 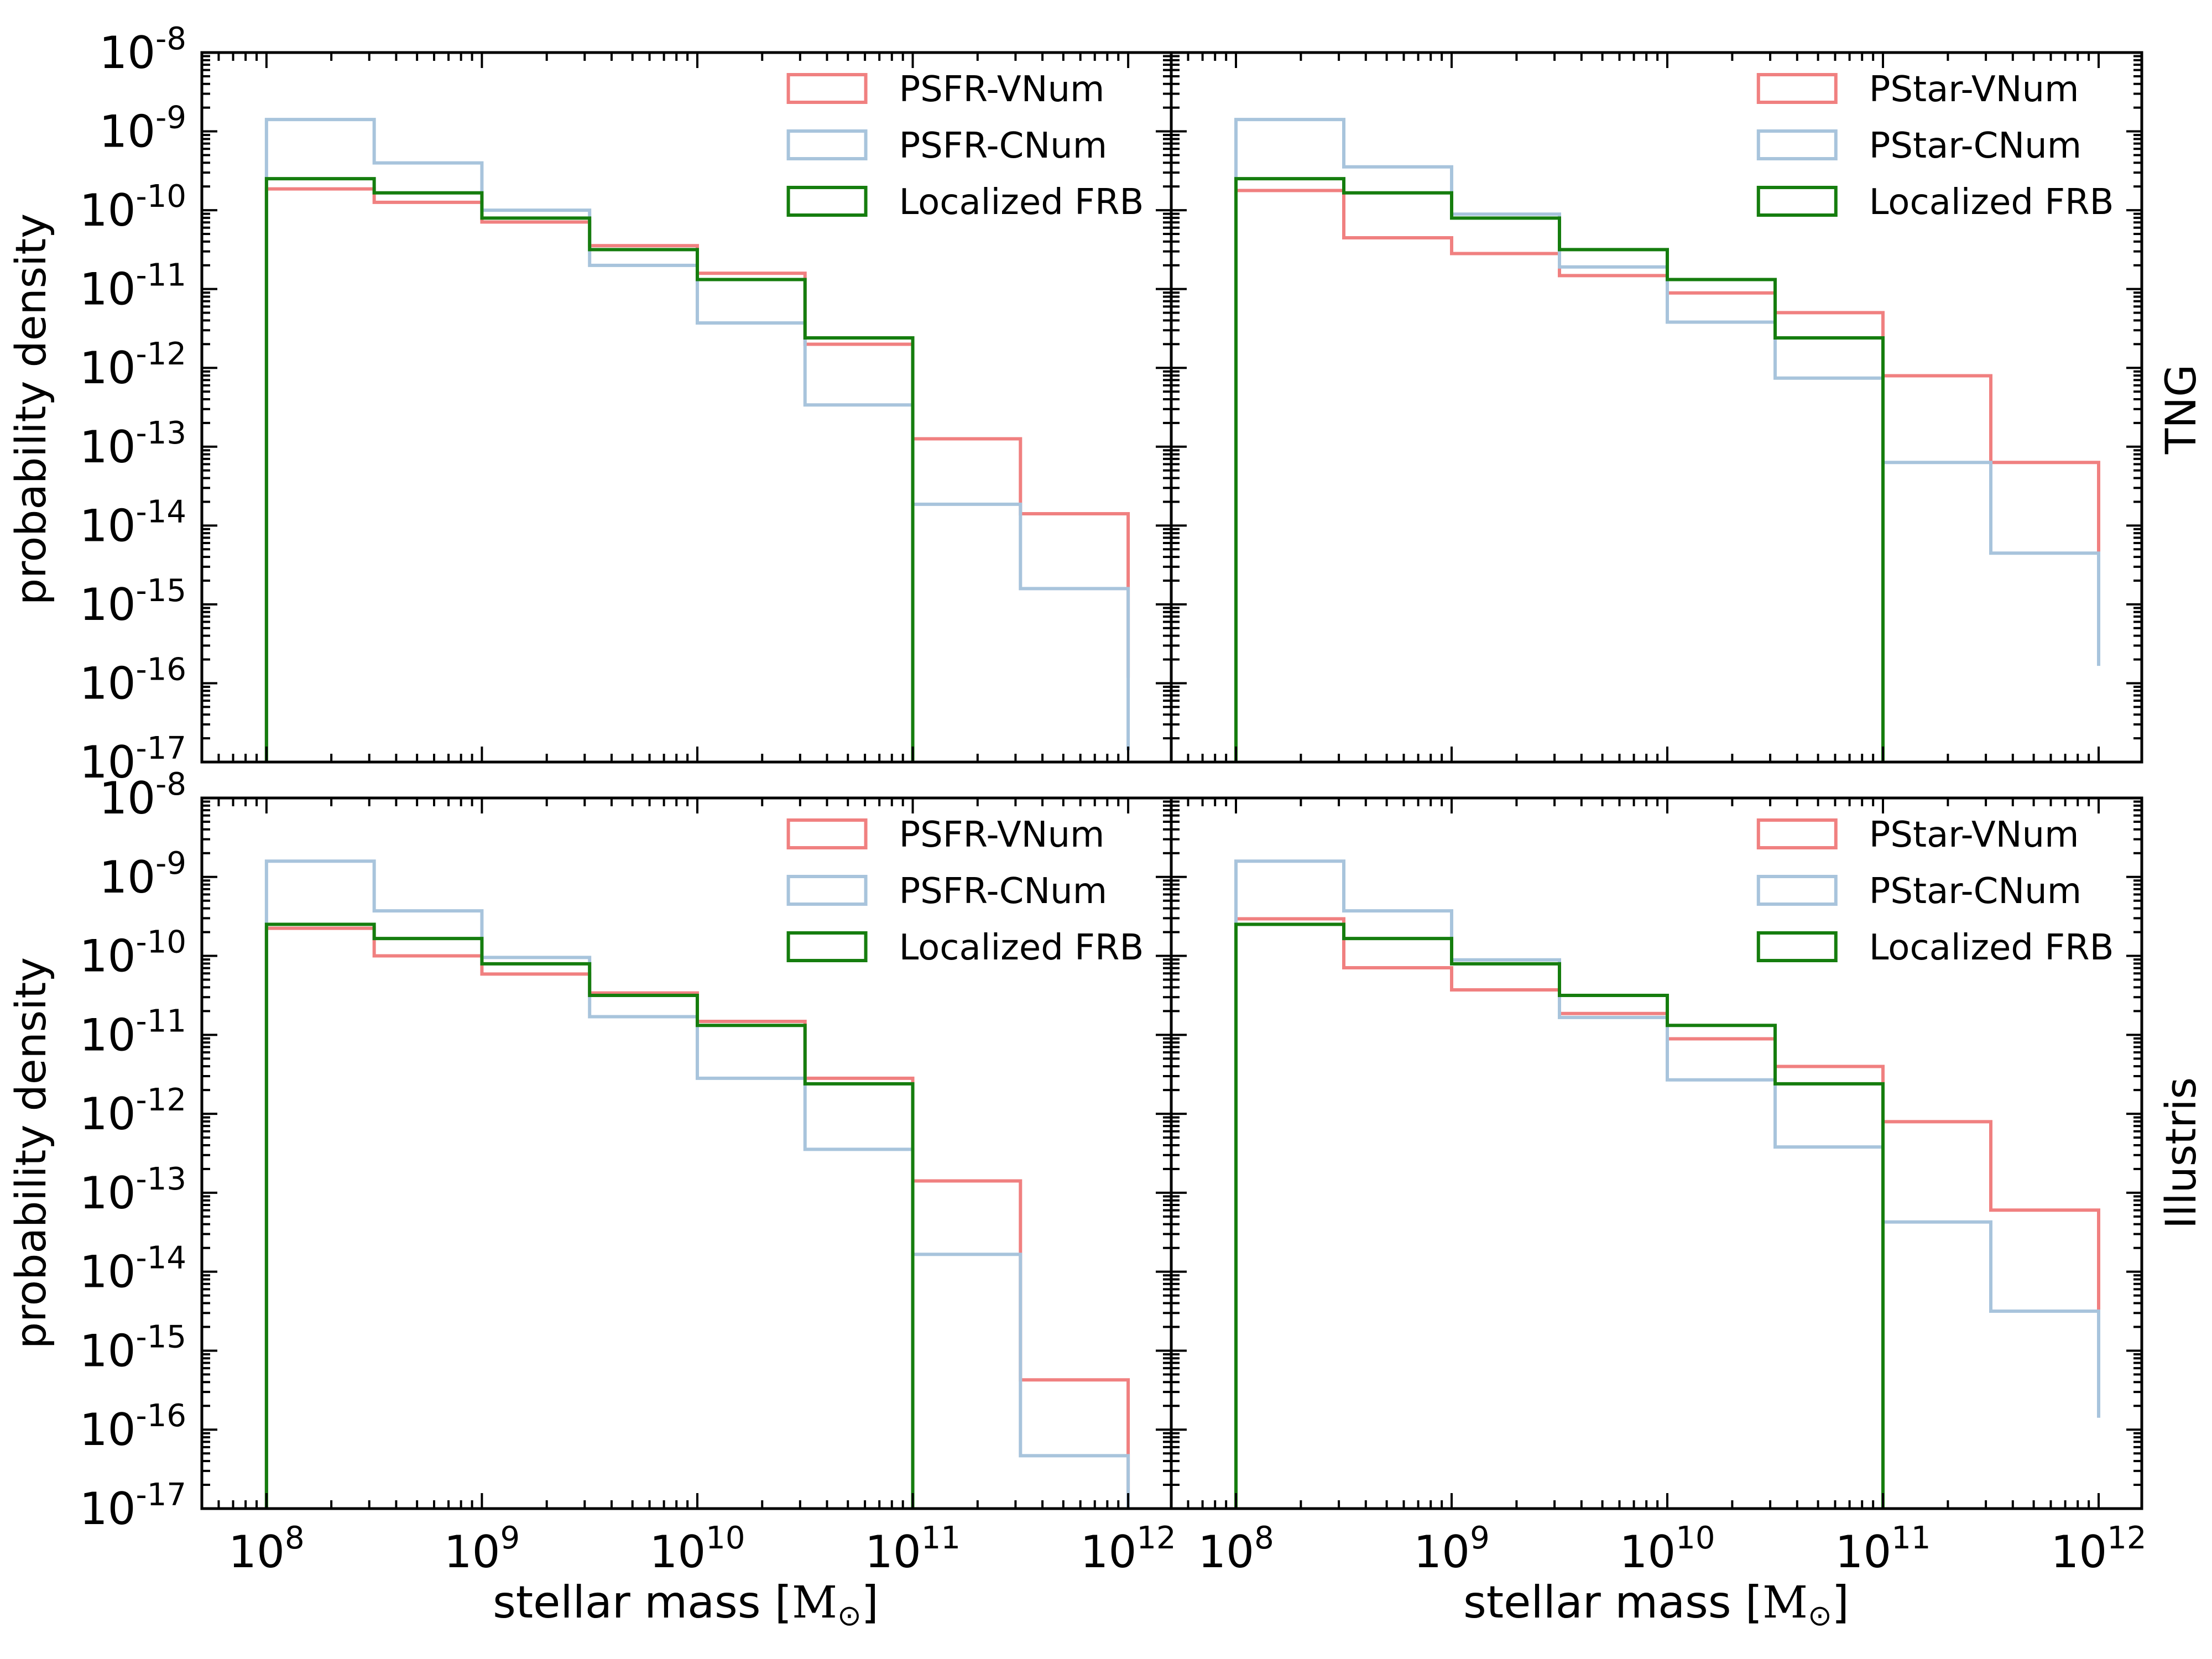 I want to click on y-axis-label-top: probability density, so click(x=31, y=409).